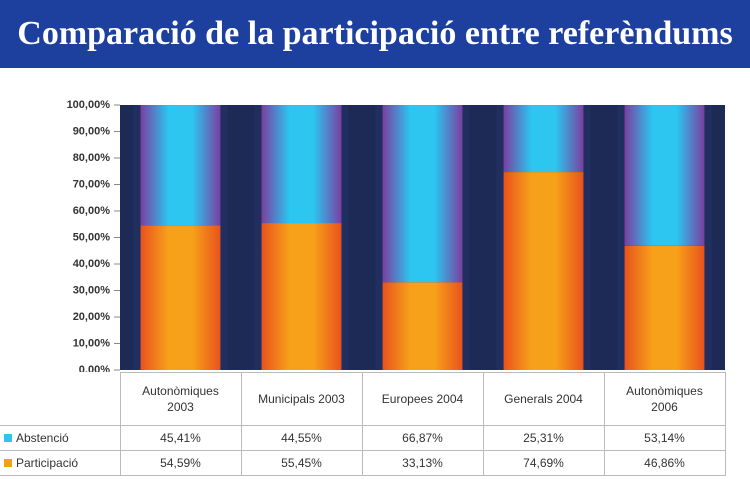  I want to click on data-label: 33,13%, so click(422, 463).